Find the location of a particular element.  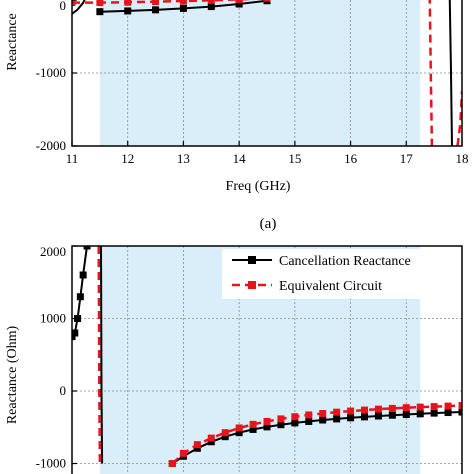

x-tick-label: 16 is located at coordinates (351, 158).